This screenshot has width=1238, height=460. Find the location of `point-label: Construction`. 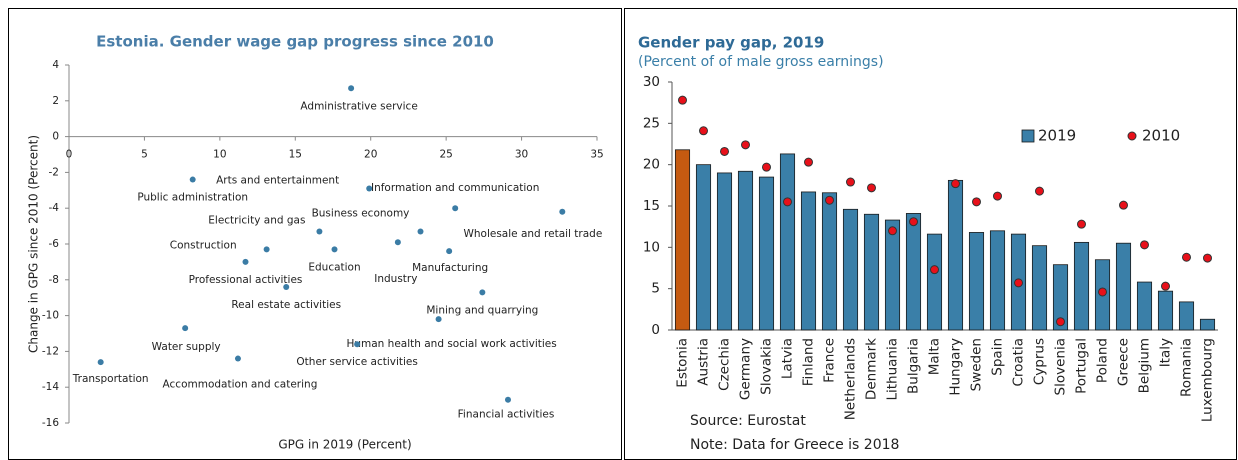

point-label: Construction is located at coordinates (203, 245).